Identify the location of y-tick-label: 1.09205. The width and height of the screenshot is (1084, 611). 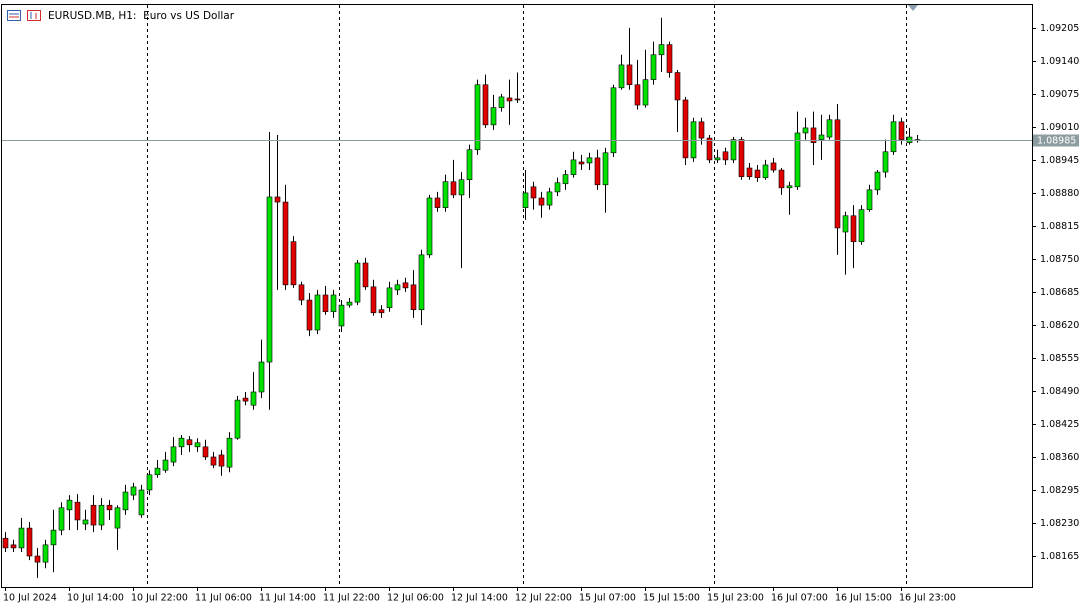
(1059, 28).